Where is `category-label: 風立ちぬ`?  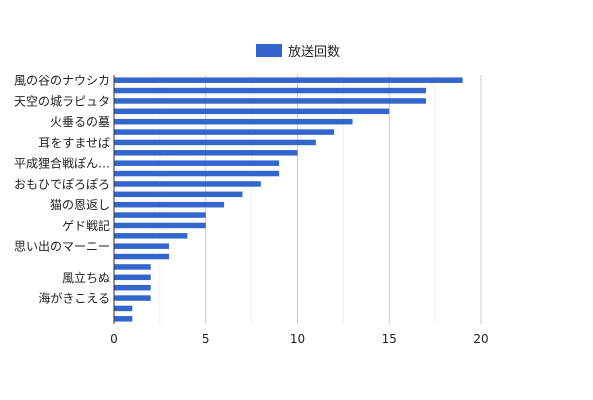
category-label: 風立ちぬ is located at coordinates (86, 277).